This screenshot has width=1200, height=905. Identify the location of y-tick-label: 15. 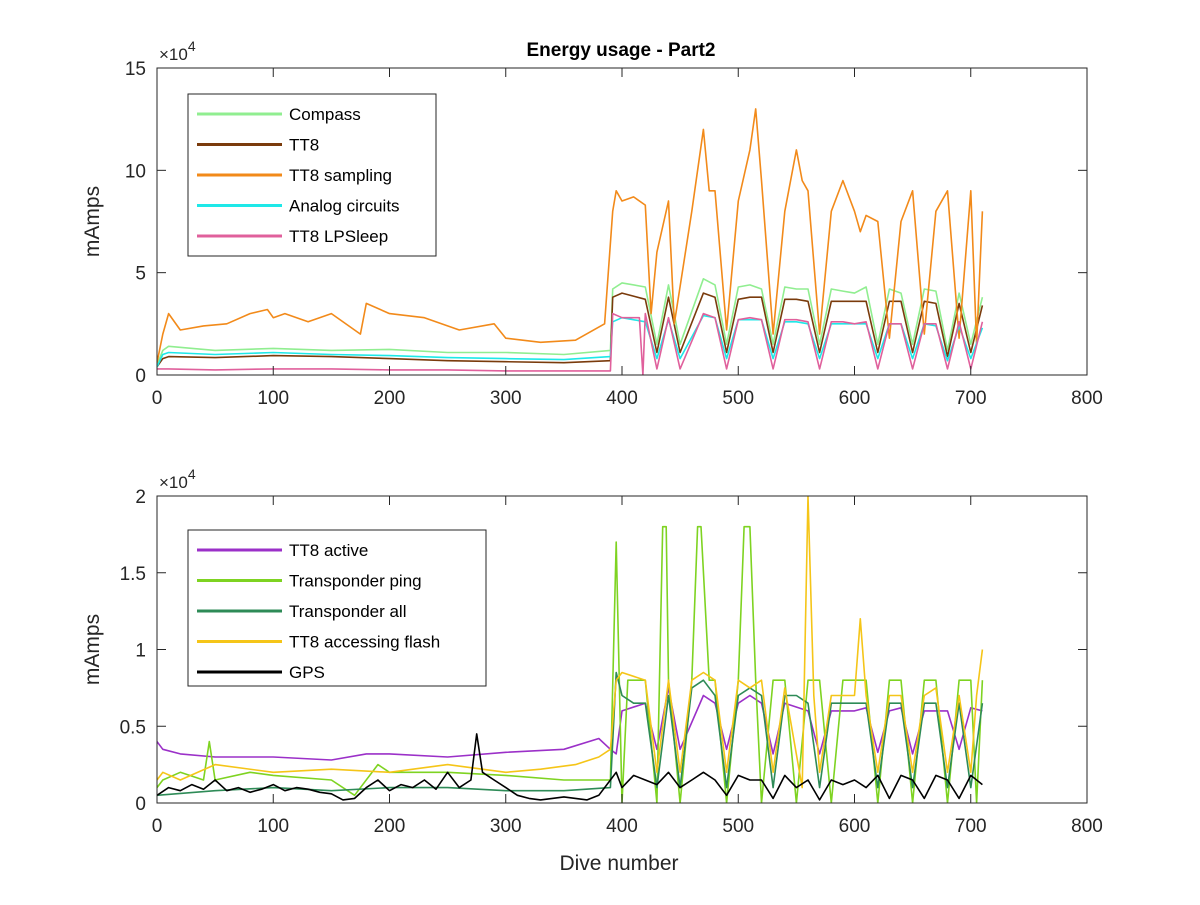
(135, 69).